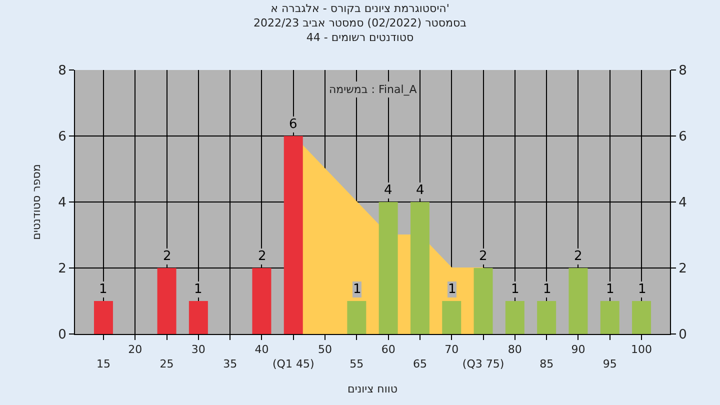  Describe the element at coordinates (682, 71) in the screenshot. I see `y2-tick-label: 8` at that location.